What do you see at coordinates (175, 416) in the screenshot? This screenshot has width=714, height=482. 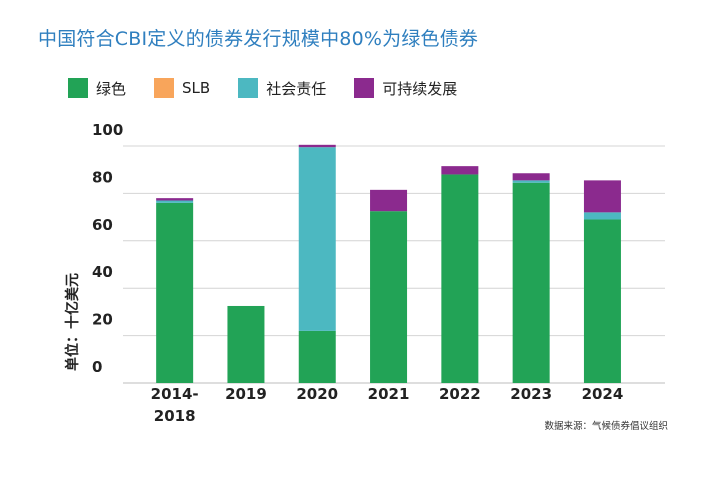 I see `x-tick-label: 2018` at bounding box center [175, 416].